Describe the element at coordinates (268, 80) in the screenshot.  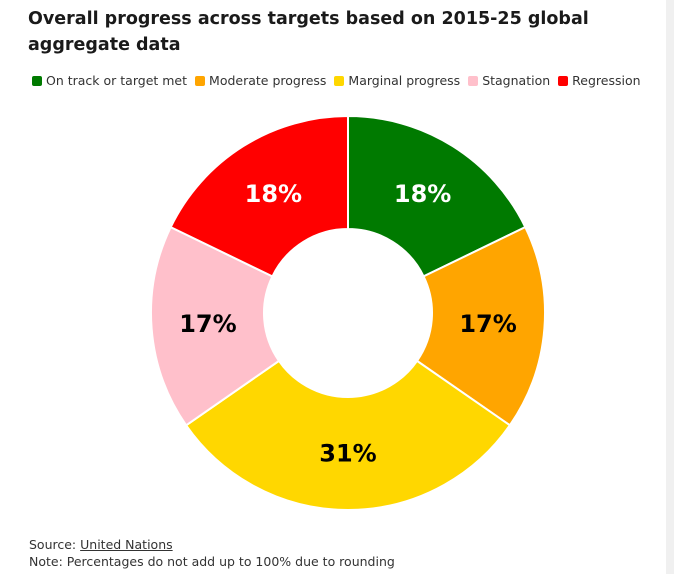
I see `legend-label-moderate: Moderate progress` at that location.